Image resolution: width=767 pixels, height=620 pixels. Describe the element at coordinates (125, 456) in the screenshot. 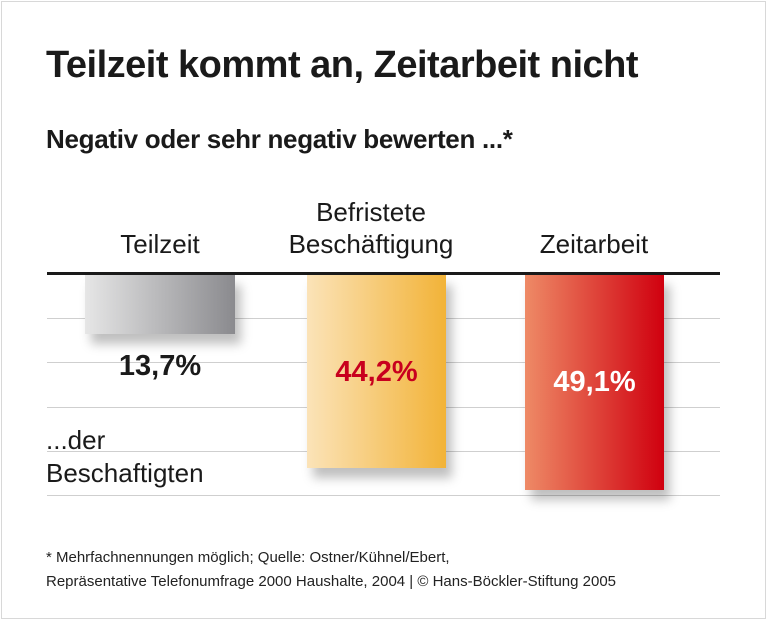

I see `annotation: ...der Beschaftigten` at that location.